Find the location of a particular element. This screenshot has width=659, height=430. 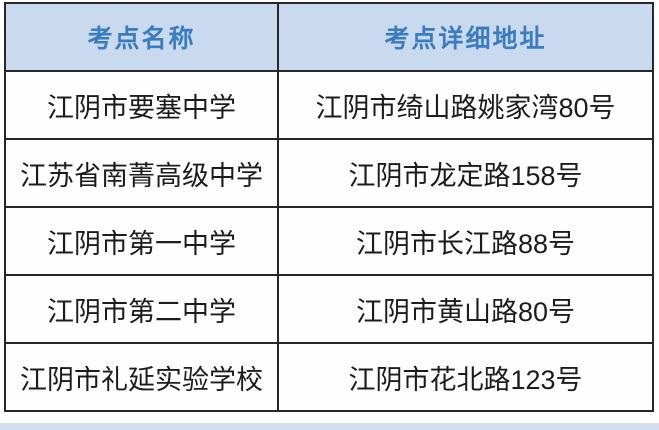

site-name-cell: 江阴市礼延实验学校 is located at coordinates (141, 377).